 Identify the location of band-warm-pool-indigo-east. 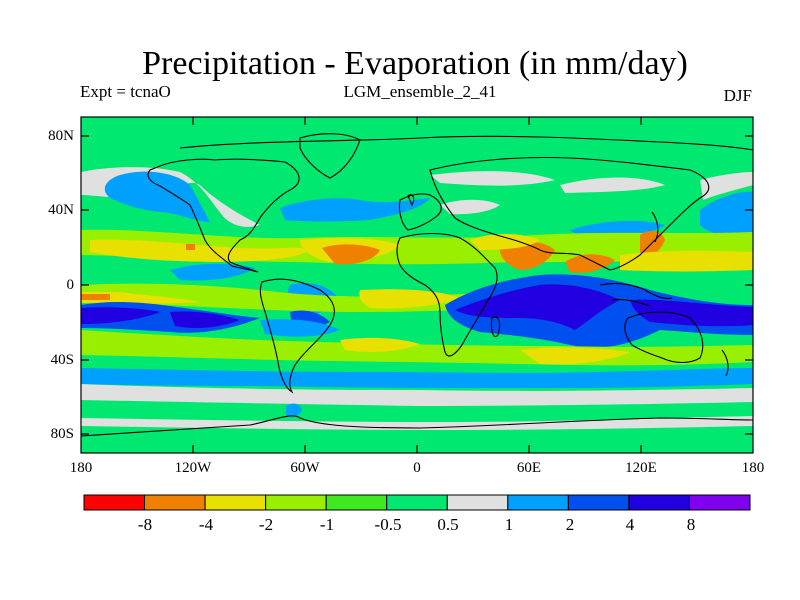
(691, 313).